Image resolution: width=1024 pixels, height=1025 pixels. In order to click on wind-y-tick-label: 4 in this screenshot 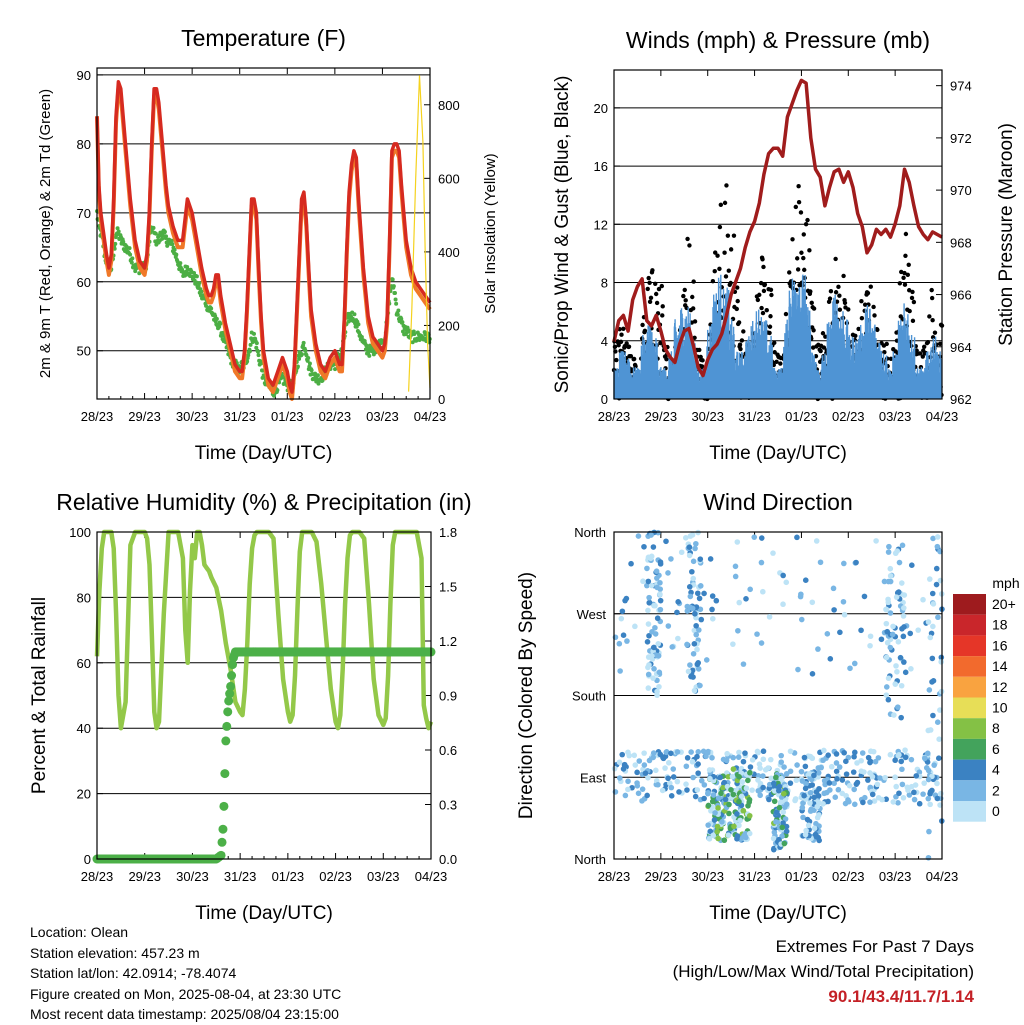, I will do `click(604, 341)`.